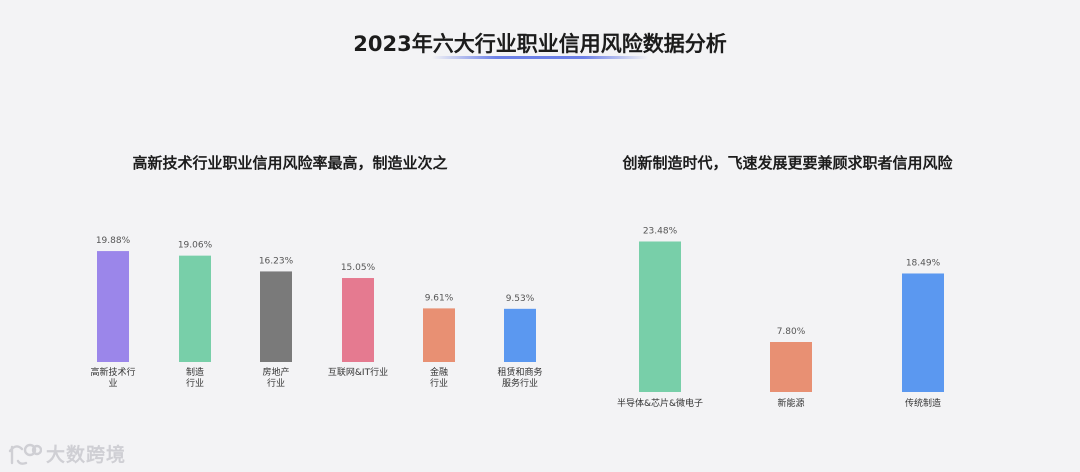 The height and width of the screenshot is (472, 1080). I want to click on category-label-0-3: 互联网&IT行业, so click(358, 372).